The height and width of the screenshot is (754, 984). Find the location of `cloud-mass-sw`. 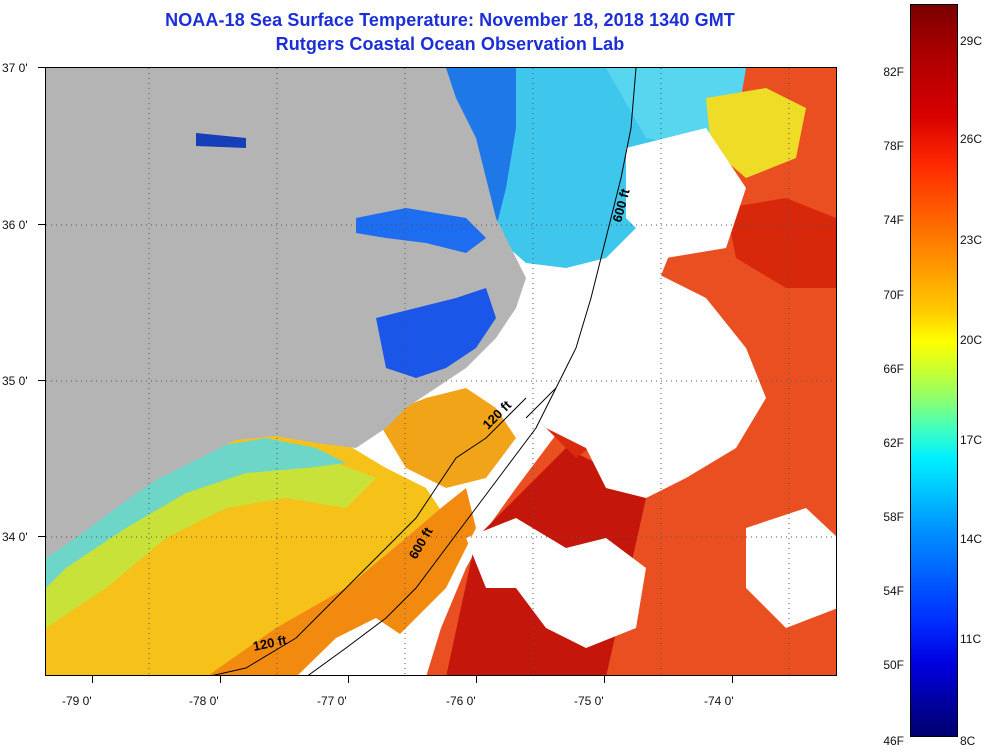

cloud-mass-sw is located at coordinates (352, 646).